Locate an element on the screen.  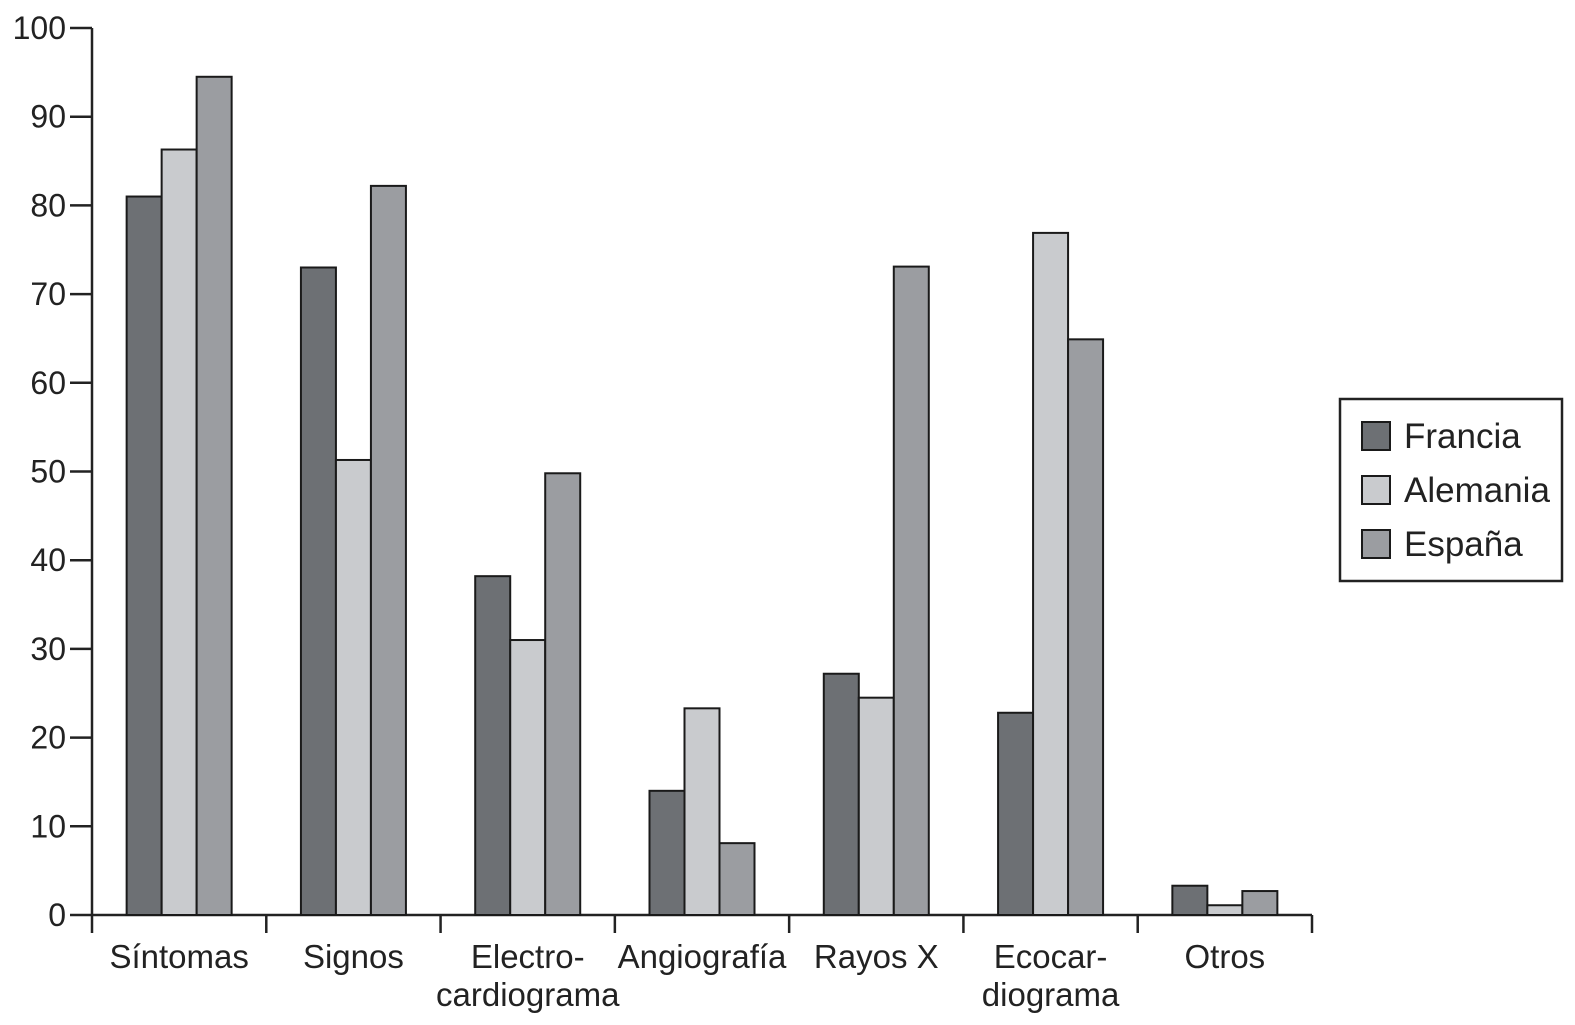
x-category-label: Angiografía is located at coordinates (702, 956).